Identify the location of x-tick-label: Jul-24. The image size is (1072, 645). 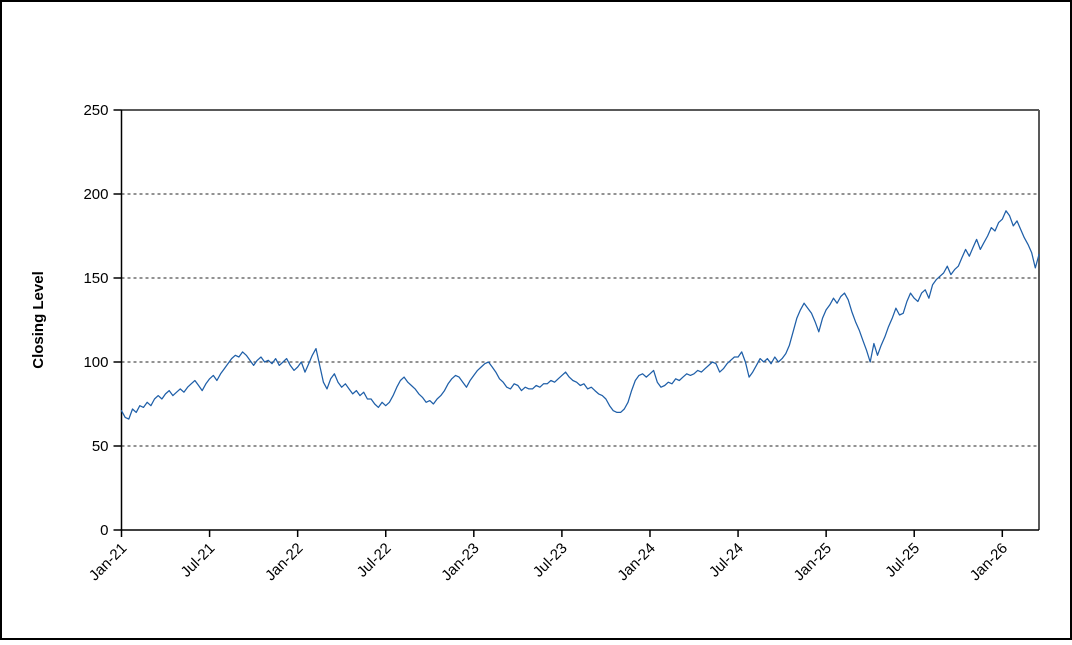
(726, 560).